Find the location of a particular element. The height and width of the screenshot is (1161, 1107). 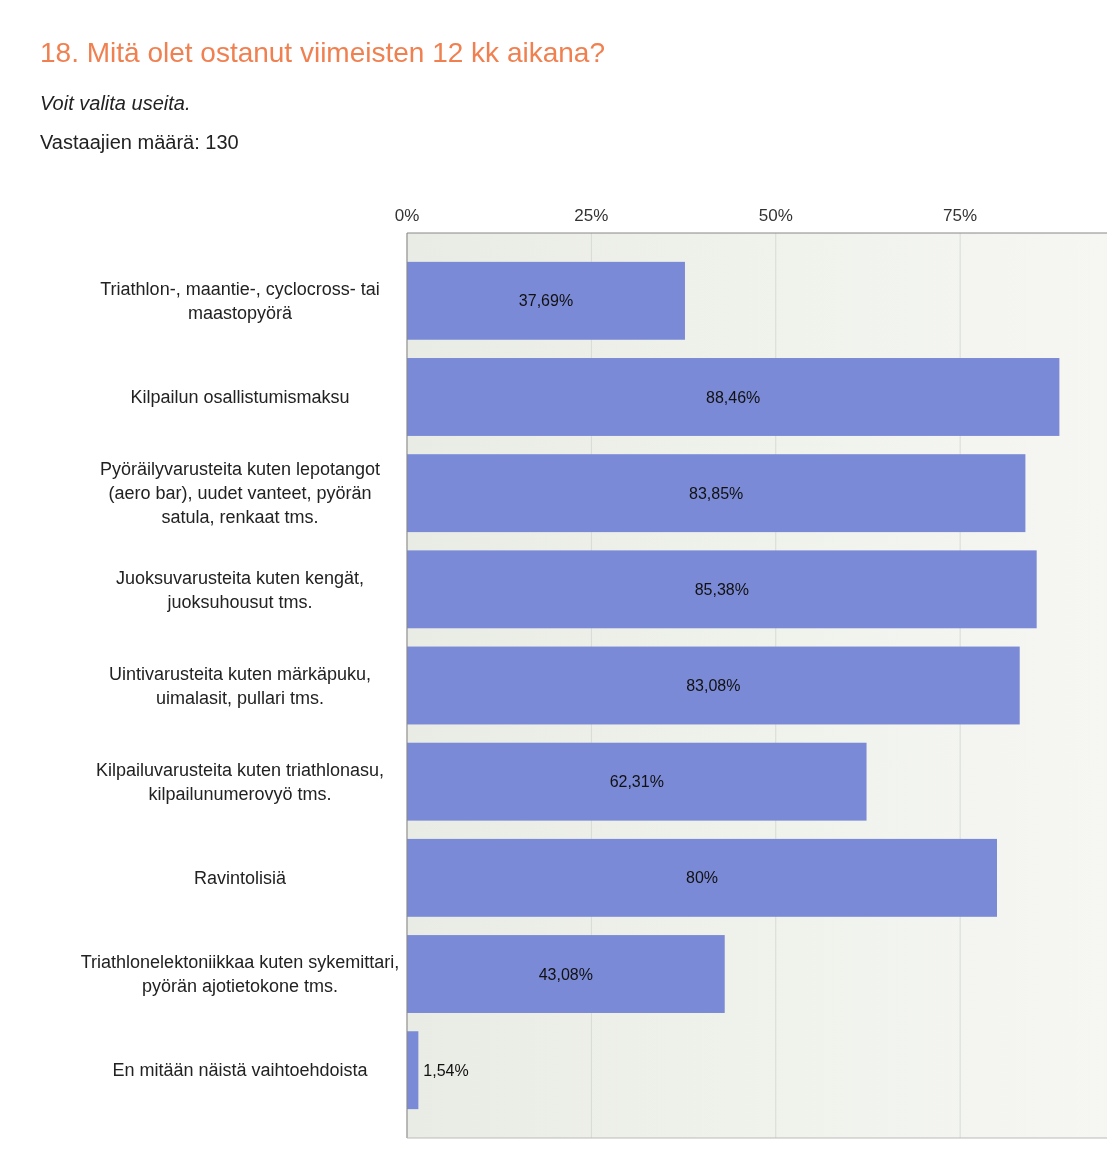

data-label: 85,38% is located at coordinates (721, 589).